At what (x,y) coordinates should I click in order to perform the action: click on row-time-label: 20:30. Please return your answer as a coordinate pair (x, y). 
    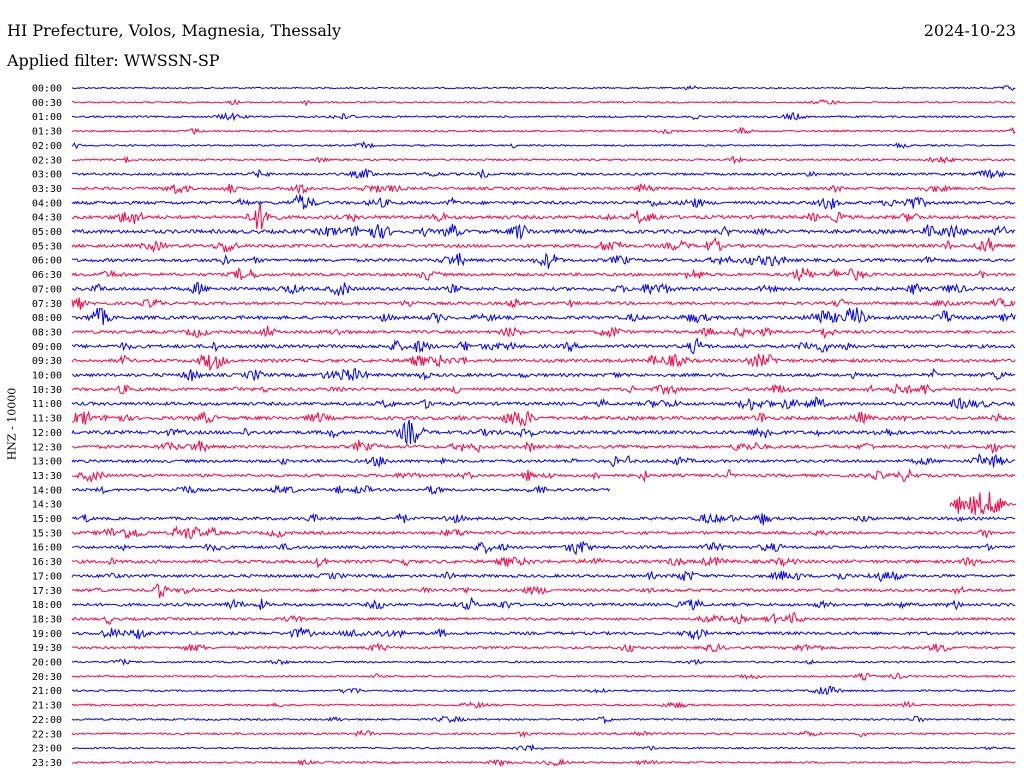
    Looking at the image, I should click on (47, 677).